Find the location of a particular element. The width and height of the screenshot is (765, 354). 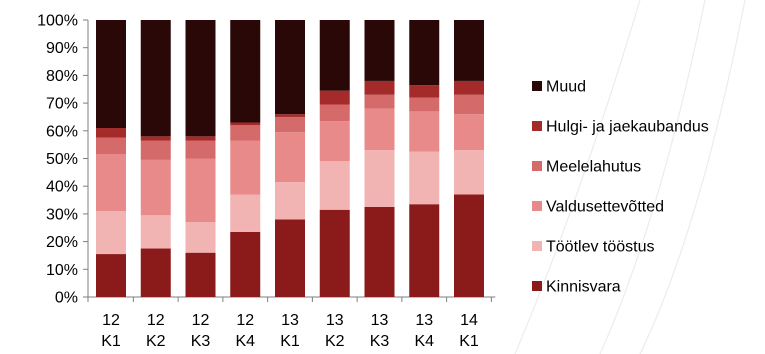

bar-segment-valdusettevõtted-4 is located at coordinates (290, 157).